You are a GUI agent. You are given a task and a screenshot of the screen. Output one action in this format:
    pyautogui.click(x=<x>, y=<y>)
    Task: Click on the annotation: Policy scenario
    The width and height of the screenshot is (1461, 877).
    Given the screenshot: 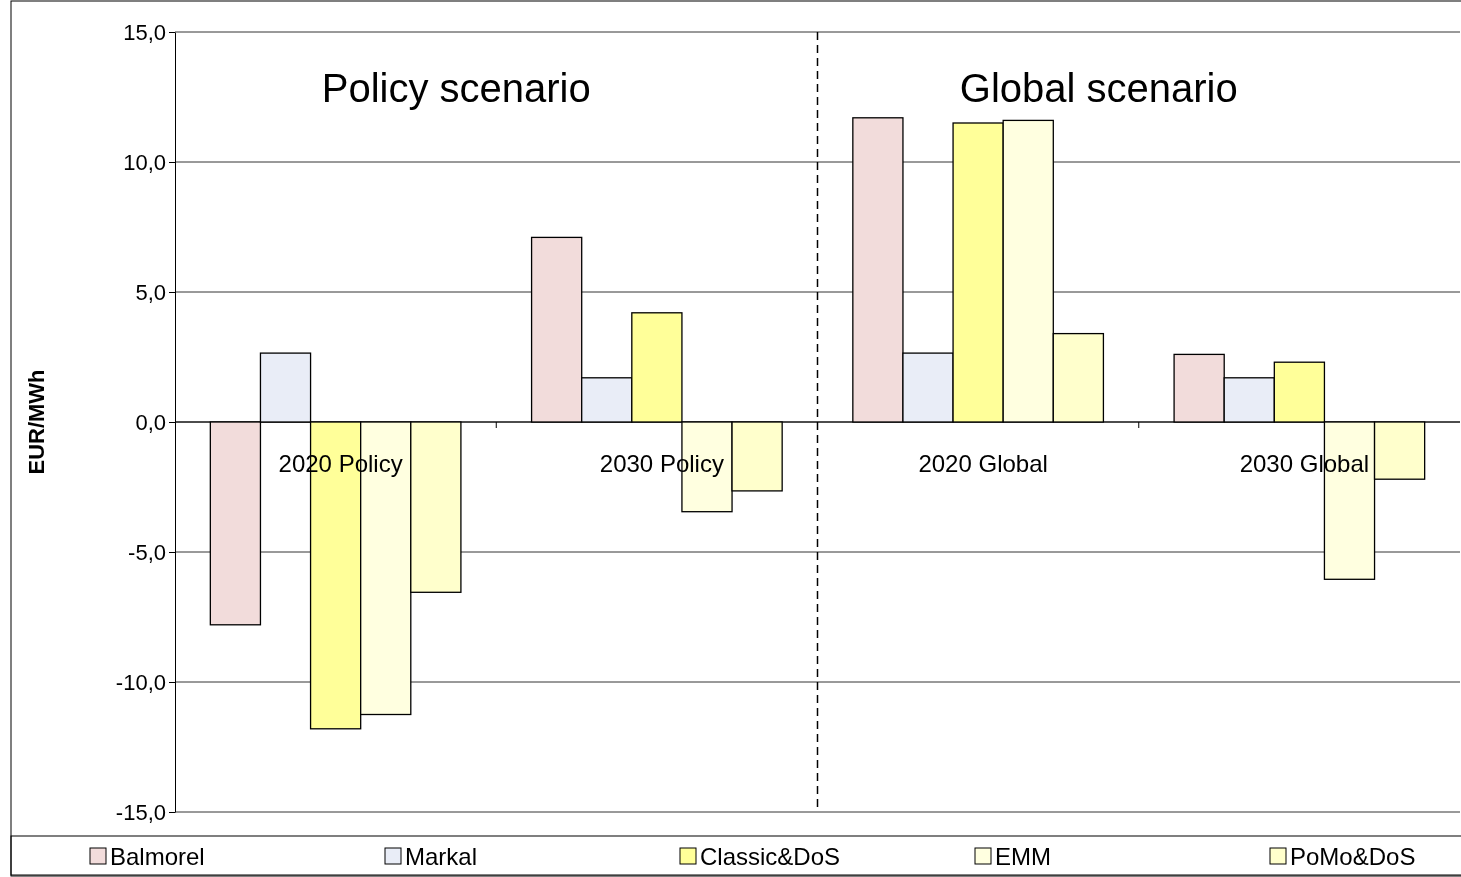 What is the action you would take?
    pyautogui.click(x=456, y=88)
    